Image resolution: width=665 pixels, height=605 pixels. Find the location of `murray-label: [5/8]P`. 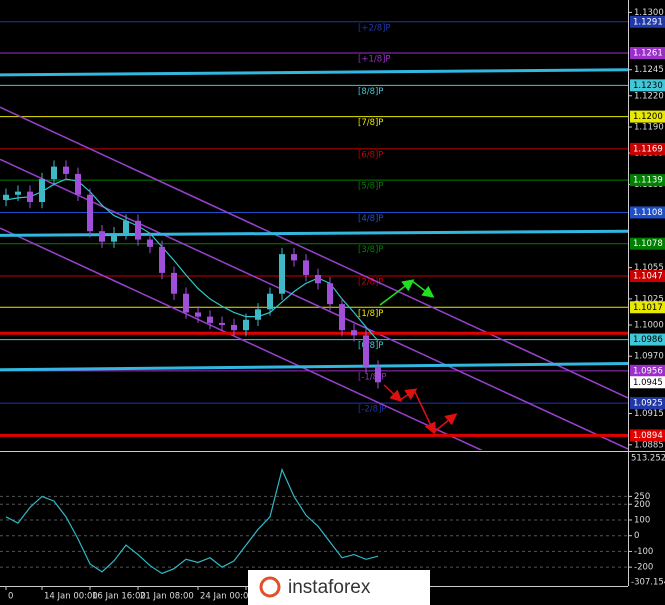

murray-label: [5/8]P is located at coordinates (370, 187).